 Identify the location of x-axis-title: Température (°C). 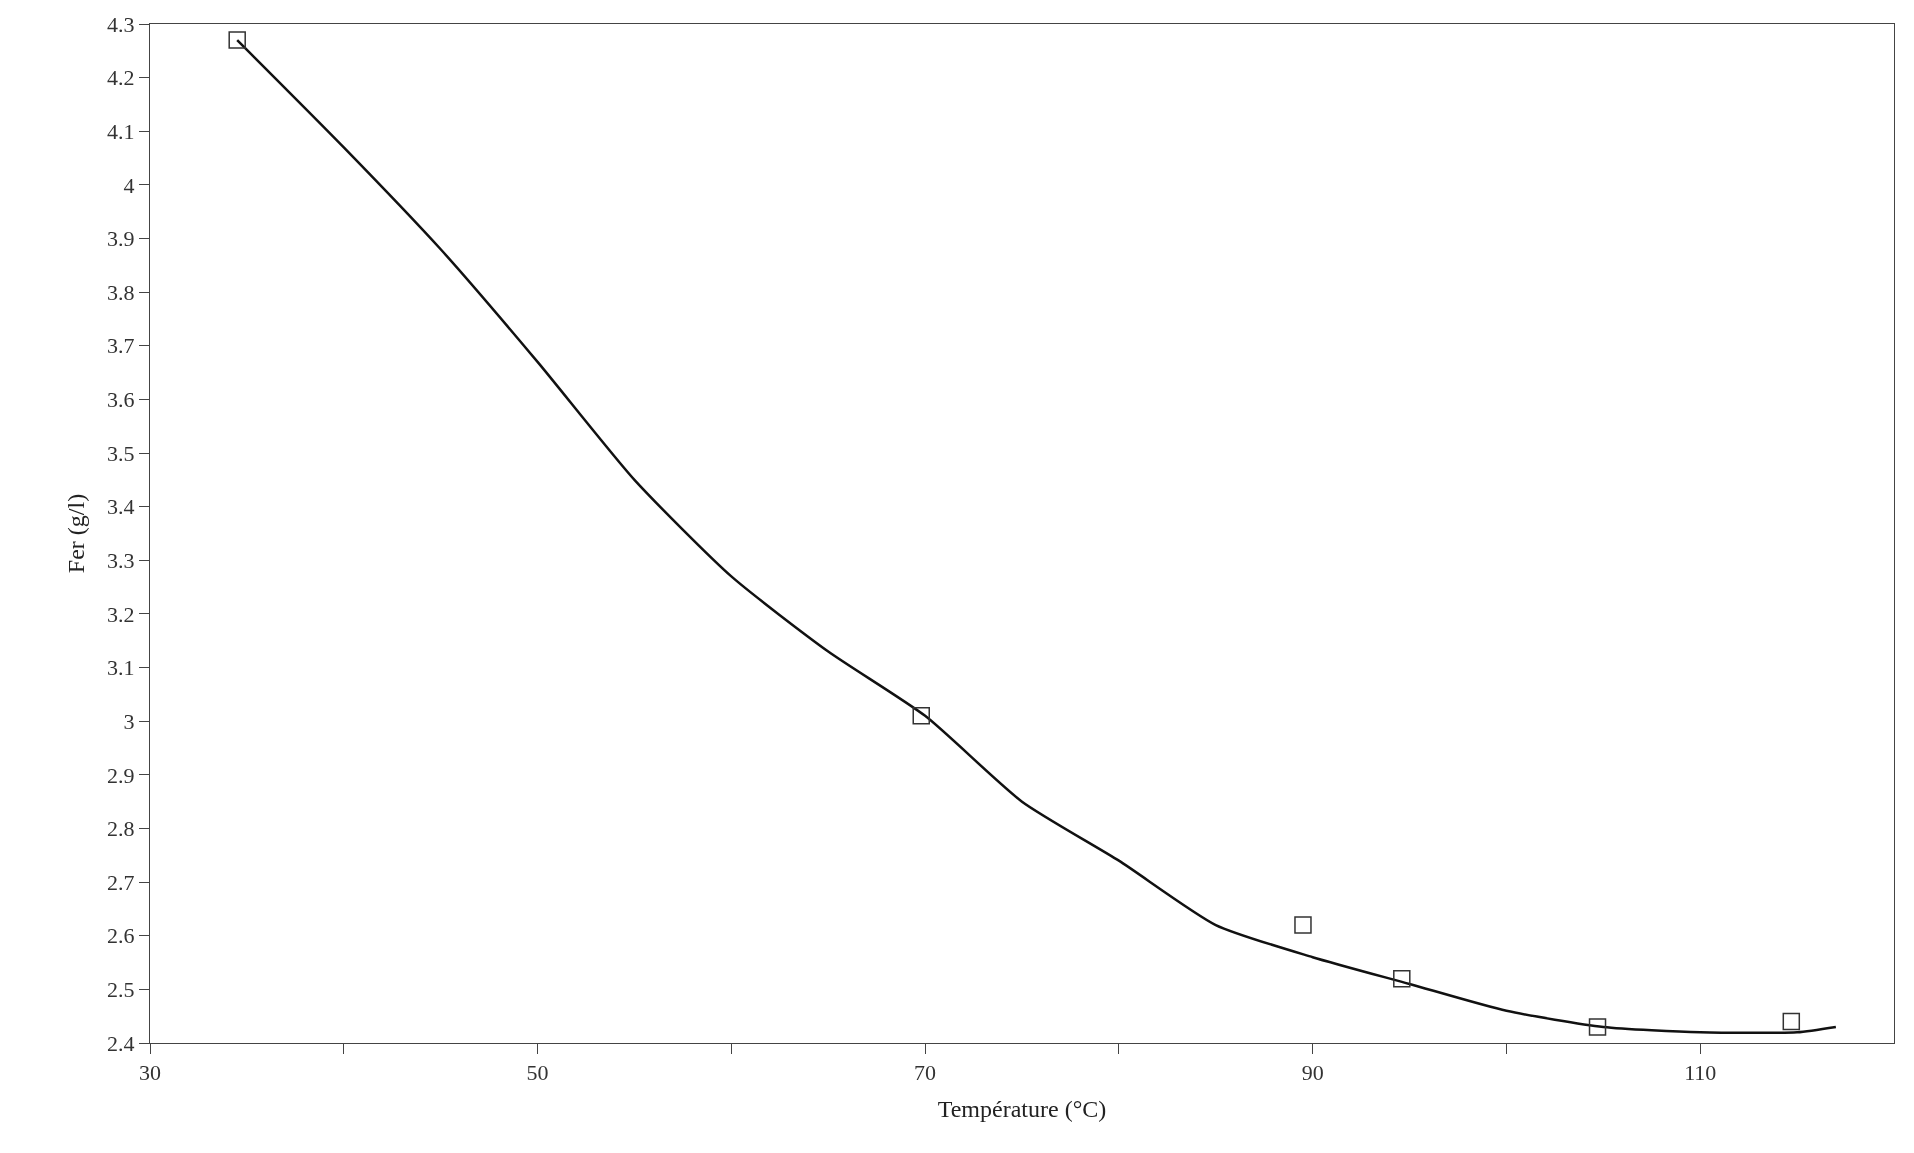
(1022, 1108).